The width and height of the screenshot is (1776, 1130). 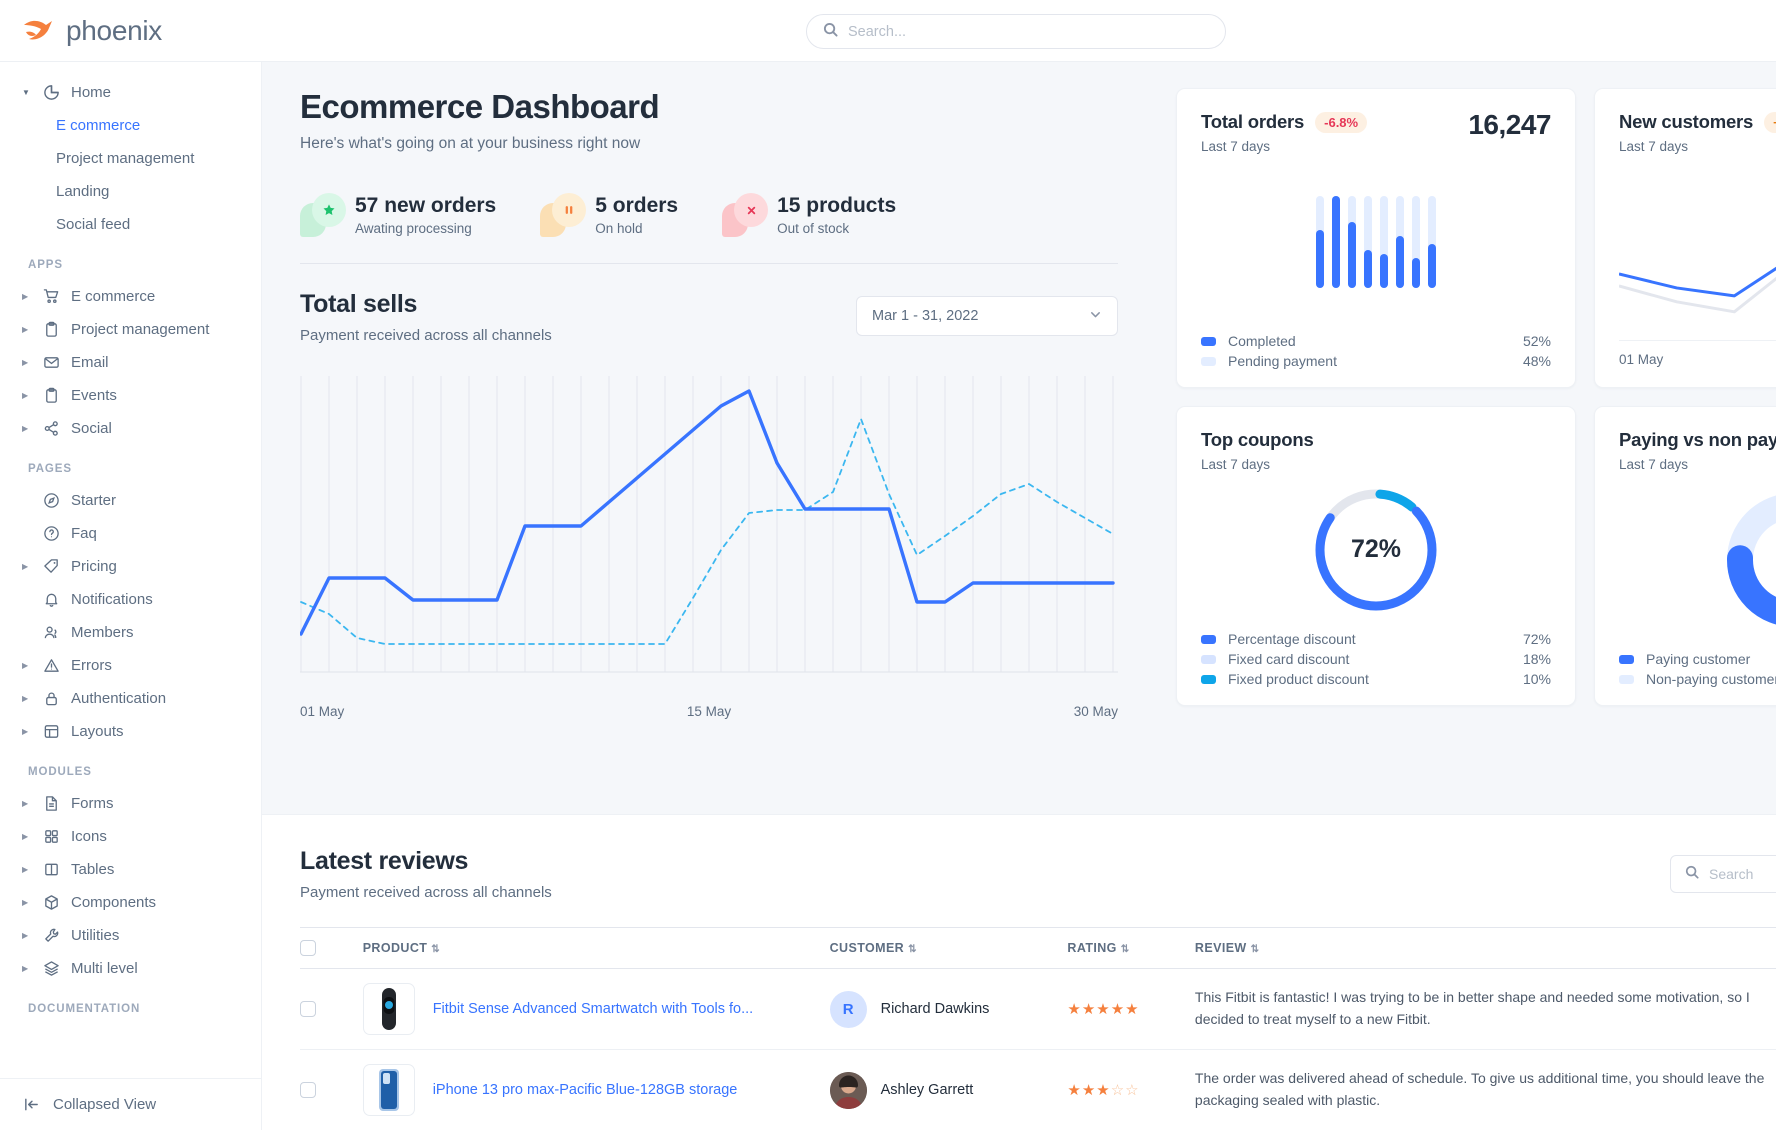 What do you see at coordinates (1028, 31) in the screenshot?
I see `search-input` at bounding box center [1028, 31].